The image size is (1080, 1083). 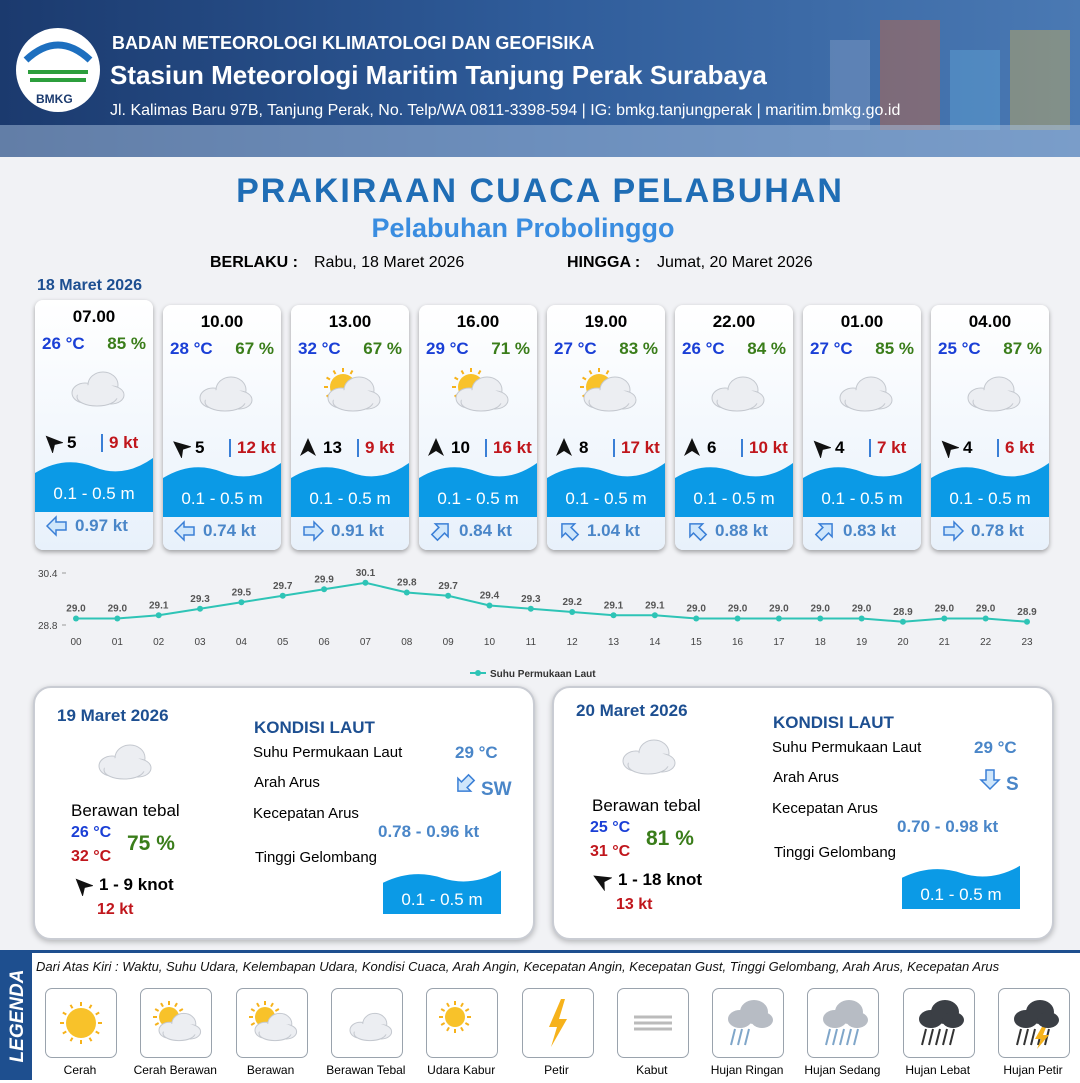 What do you see at coordinates (556, 1070) in the screenshot?
I see `legend-label: Petir` at bounding box center [556, 1070].